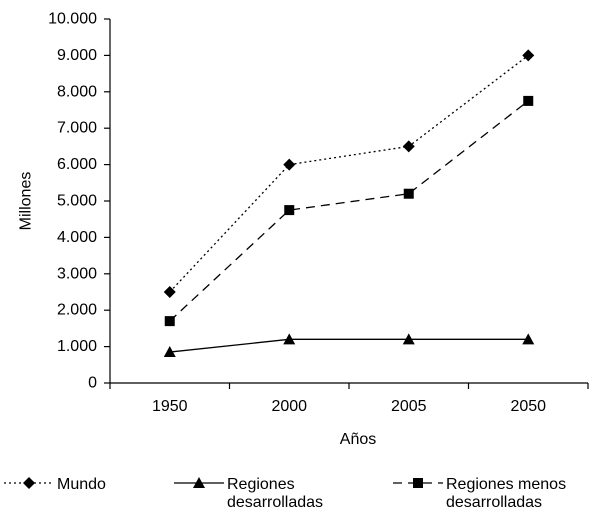  I want to click on y-tick-label: 4.000, so click(77, 237).